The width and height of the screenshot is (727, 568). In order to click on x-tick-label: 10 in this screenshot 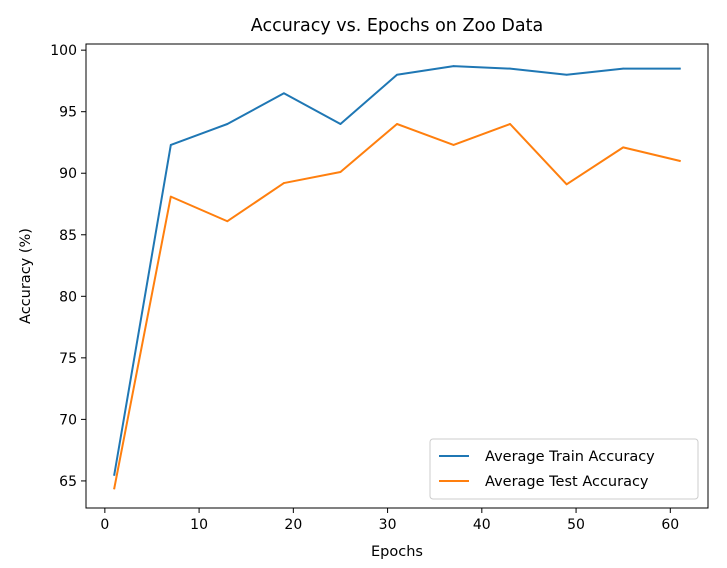, I will do `click(199, 525)`.